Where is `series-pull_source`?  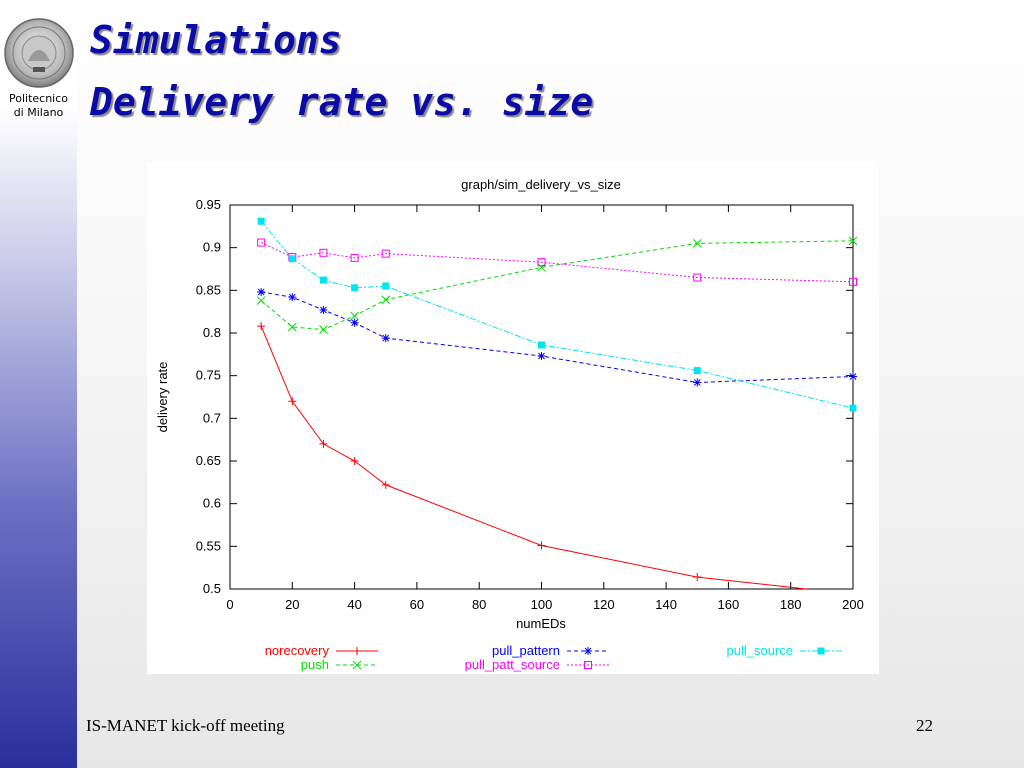
series-pull_source is located at coordinates (557, 314).